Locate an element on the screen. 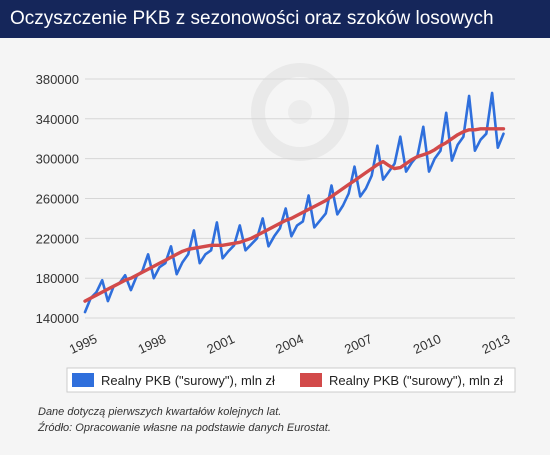 Image resolution: width=550 pixels, height=455 pixels. legend-swatch-raw is located at coordinates (83, 380).